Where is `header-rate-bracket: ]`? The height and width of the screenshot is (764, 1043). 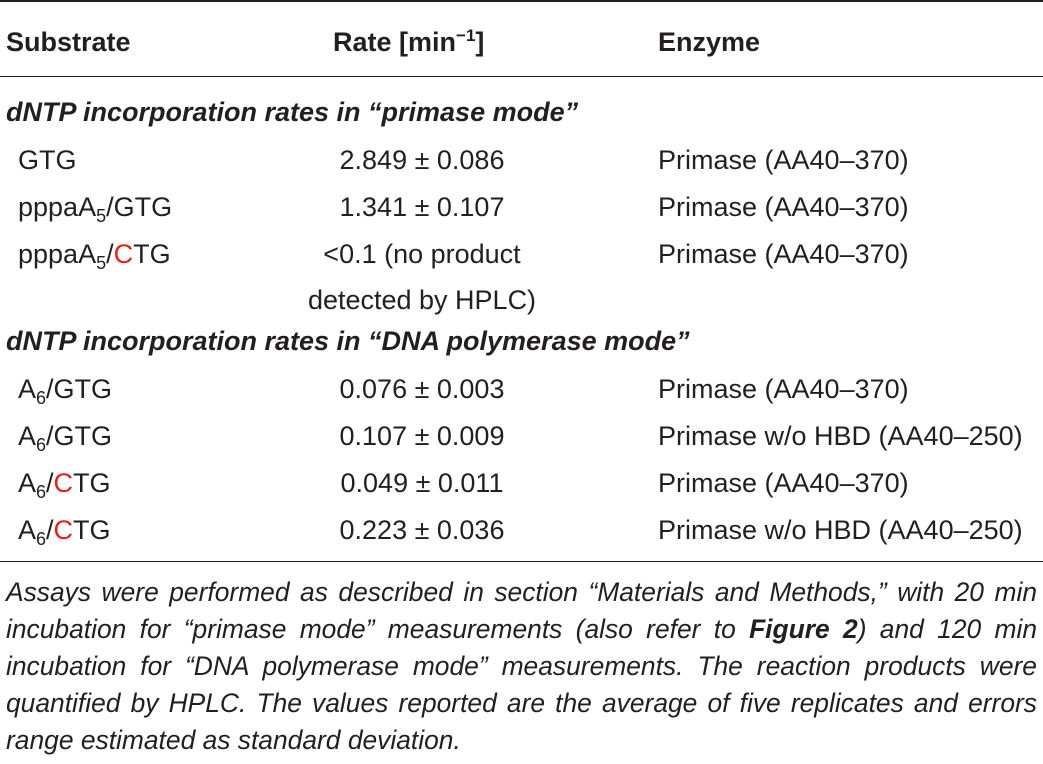
header-rate-bracket: ] is located at coordinates (480, 42).